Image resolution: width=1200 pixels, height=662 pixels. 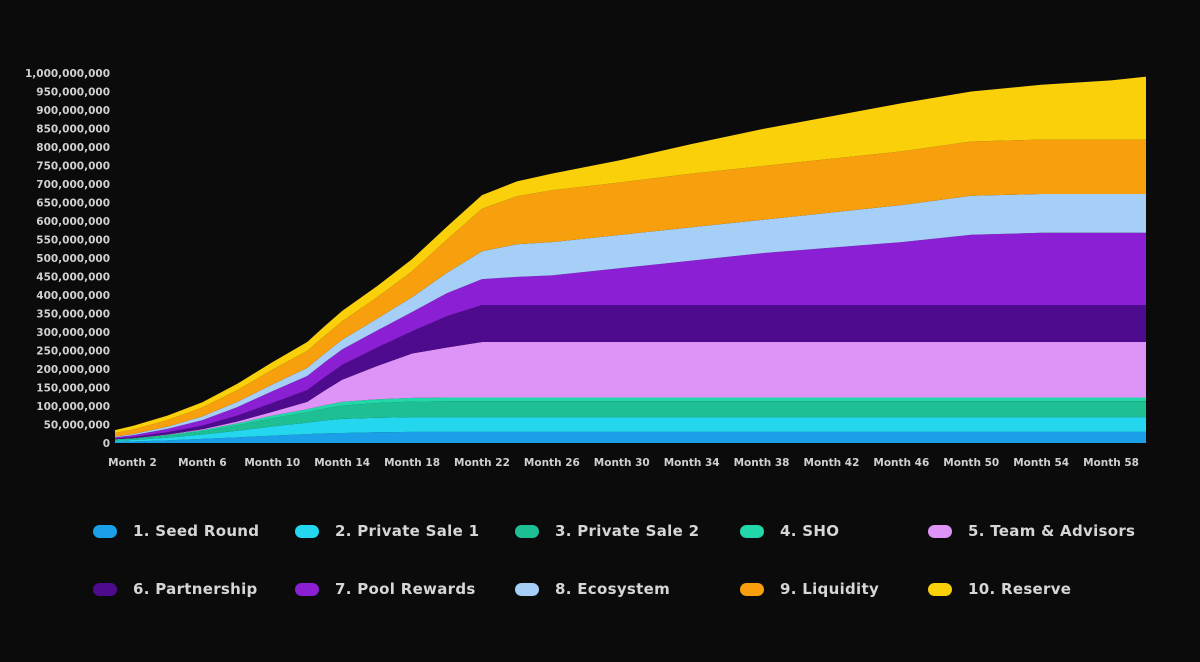 What do you see at coordinates (73, 352) in the screenshot?
I see `y-tick-label: 250,000,000` at bounding box center [73, 352].